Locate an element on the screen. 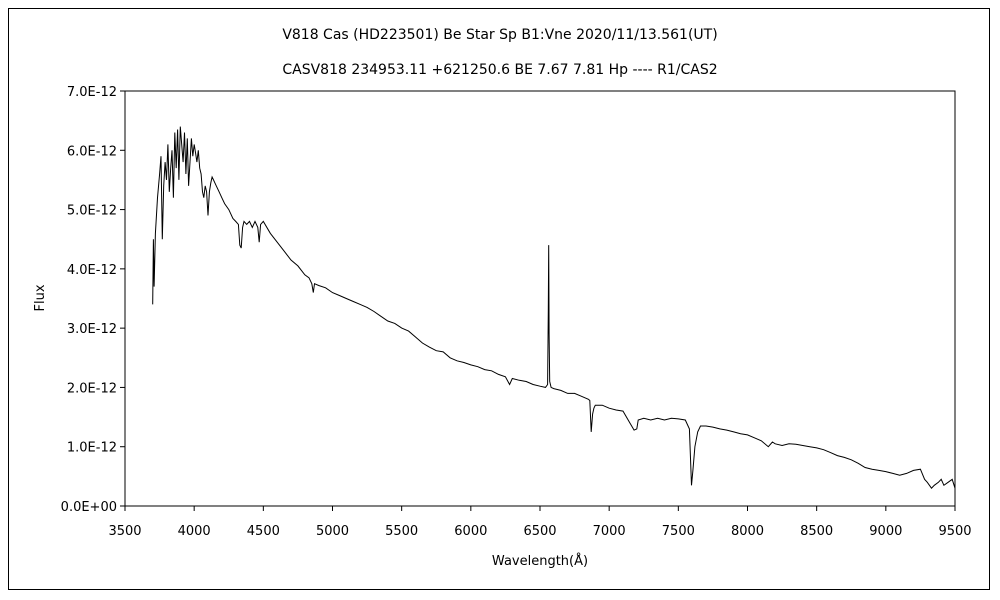  y-tick-label: 5.0E-12 is located at coordinates (92, 211).